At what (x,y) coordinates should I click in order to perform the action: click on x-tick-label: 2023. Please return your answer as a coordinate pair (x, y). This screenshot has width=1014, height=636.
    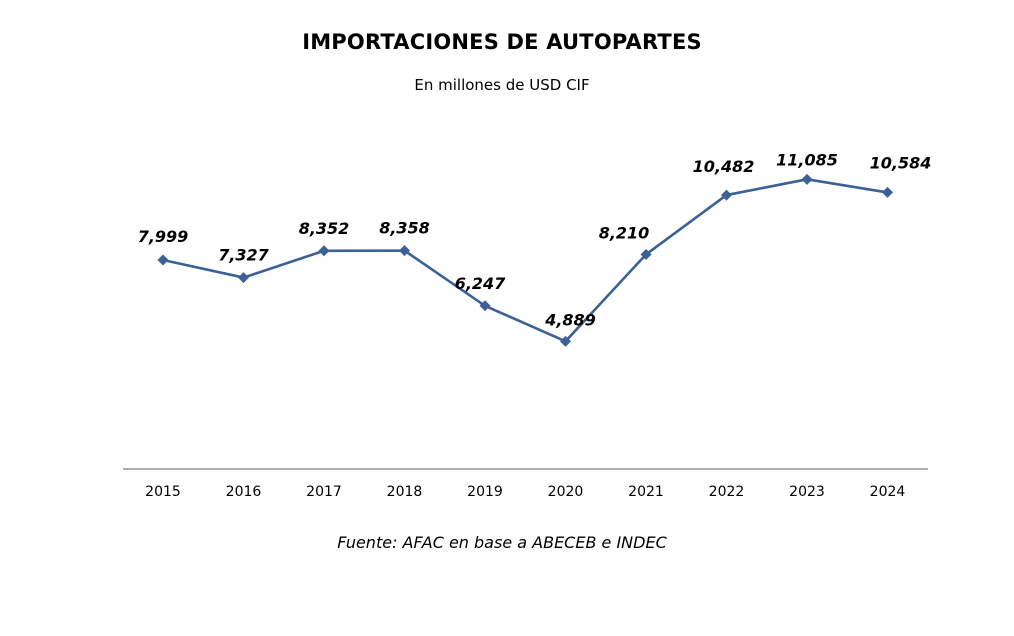
    Looking at the image, I should click on (807, 492).